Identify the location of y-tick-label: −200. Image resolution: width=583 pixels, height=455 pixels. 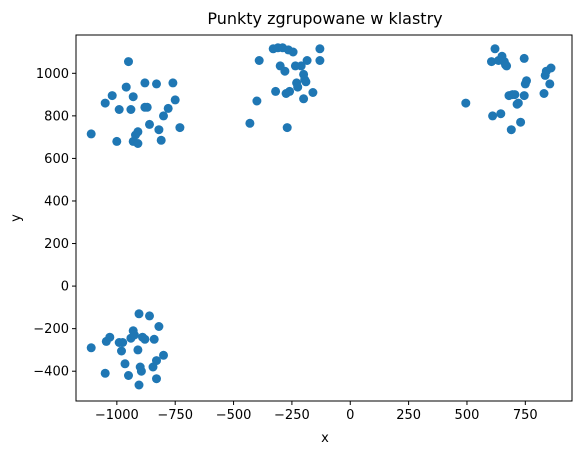
(51, 329).